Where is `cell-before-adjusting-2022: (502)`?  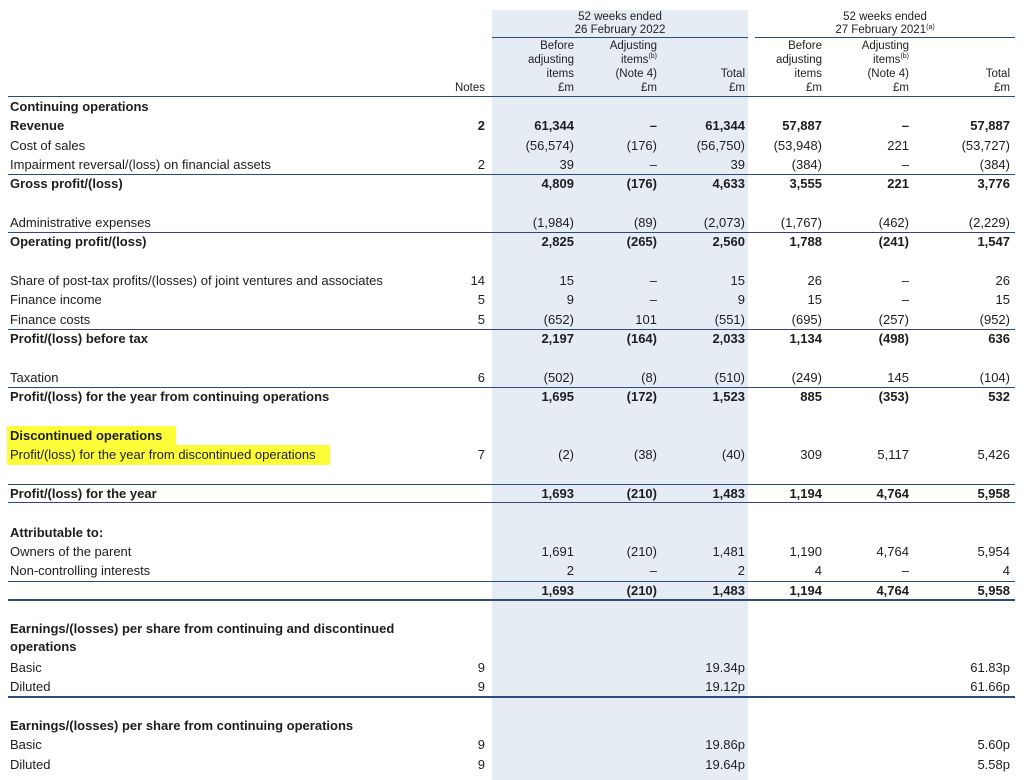
cell-before-adjusting-2022: (502) is located at coordinates (558, 377).